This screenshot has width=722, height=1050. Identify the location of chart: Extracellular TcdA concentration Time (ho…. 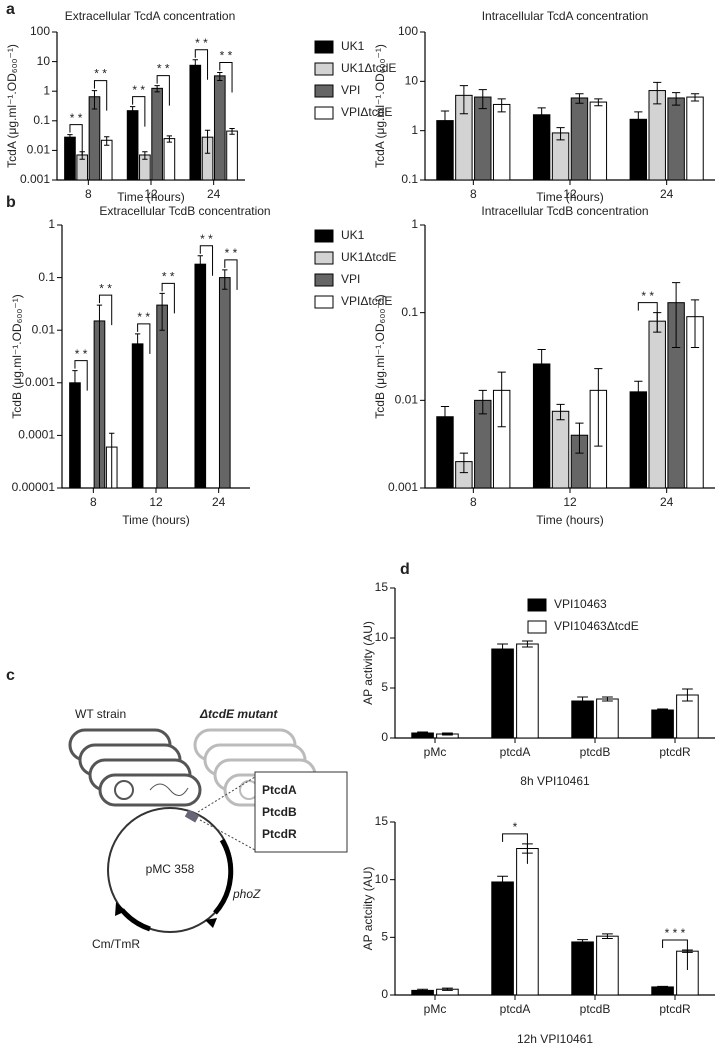
(200, 106).